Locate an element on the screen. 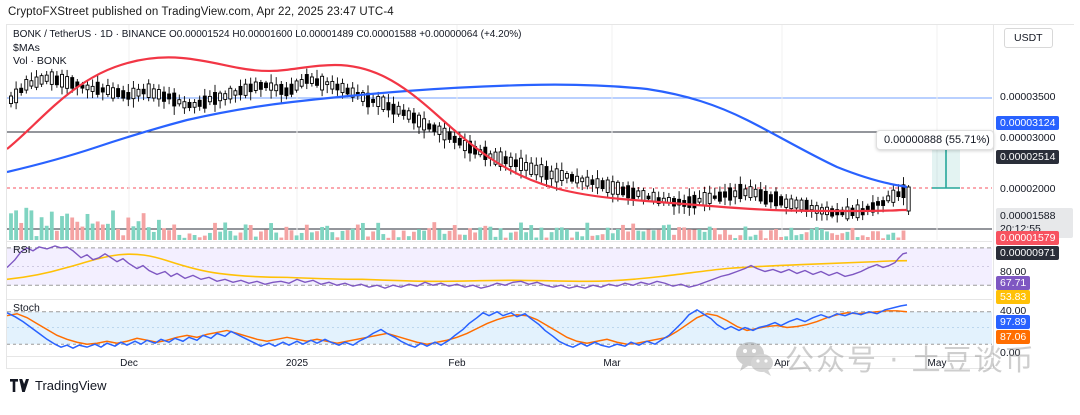  scale-tick-2: 0.00002000 is located at coordinates (1028, 189).